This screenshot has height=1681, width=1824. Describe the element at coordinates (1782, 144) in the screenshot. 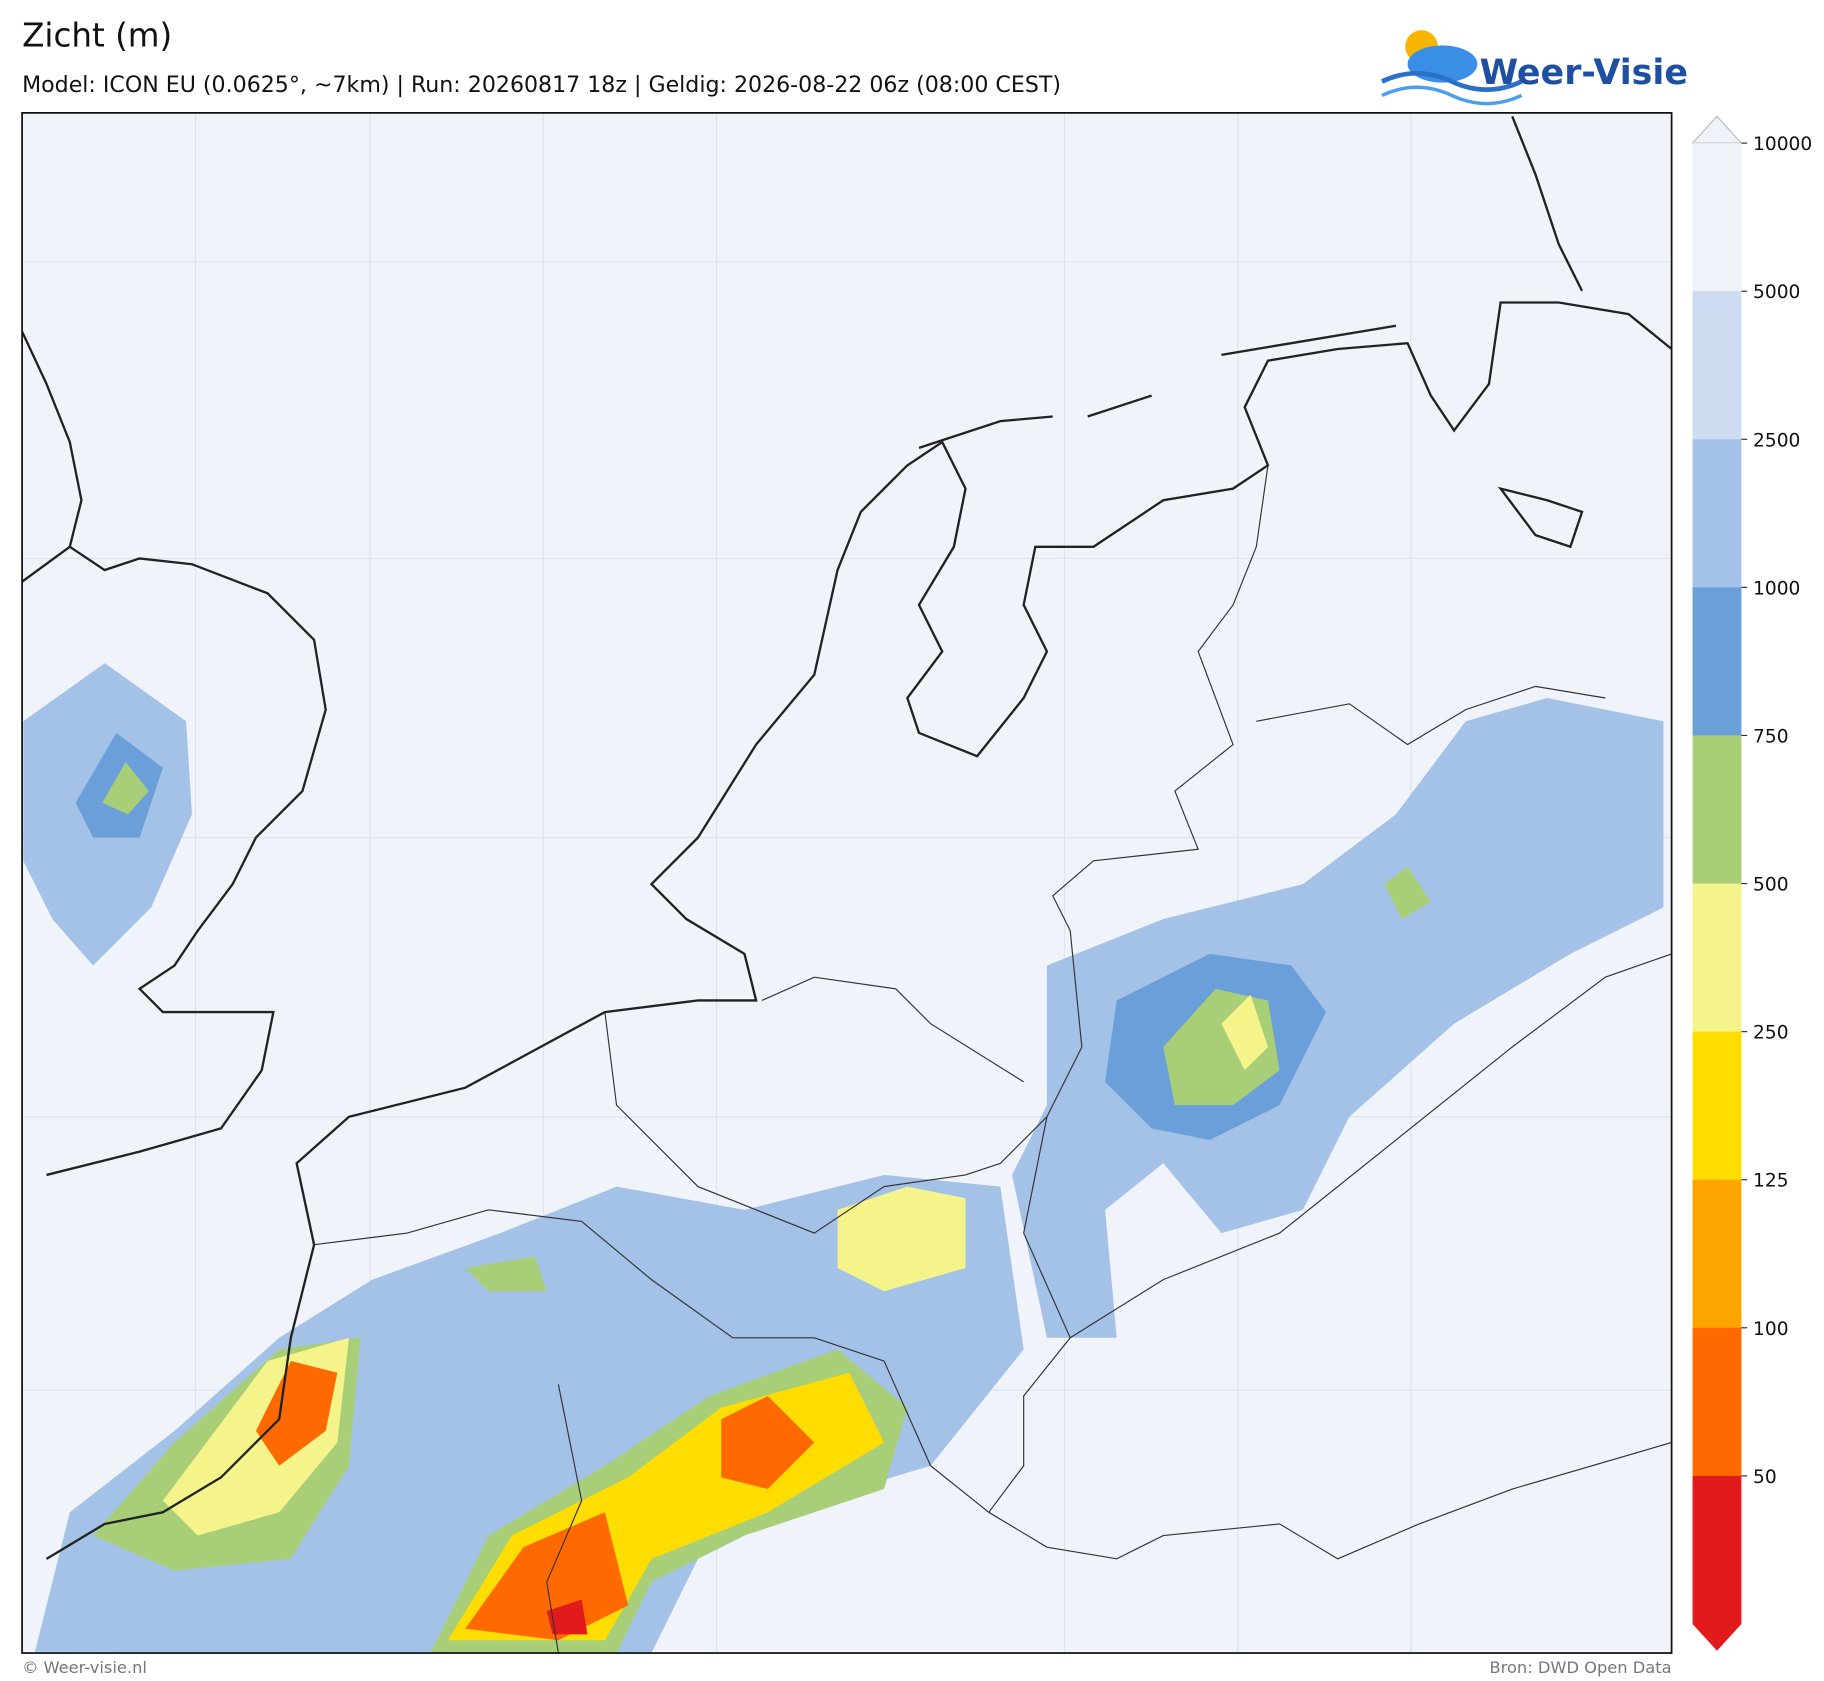

I see `colorbar-tick-label: 10000` at that location.